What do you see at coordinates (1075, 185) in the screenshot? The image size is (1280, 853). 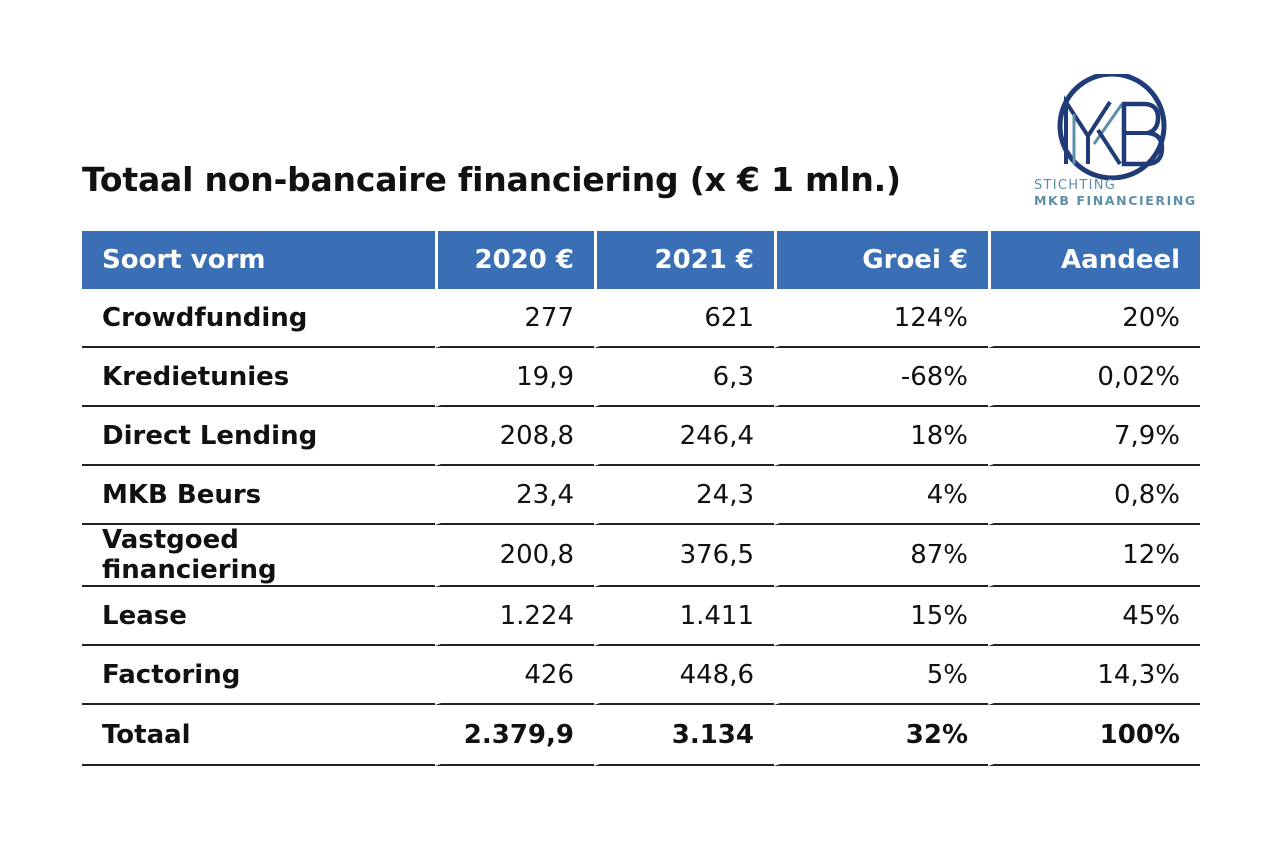 I see `logo-subtitle-1: STICHTING` at bounding box center [1075, 185].